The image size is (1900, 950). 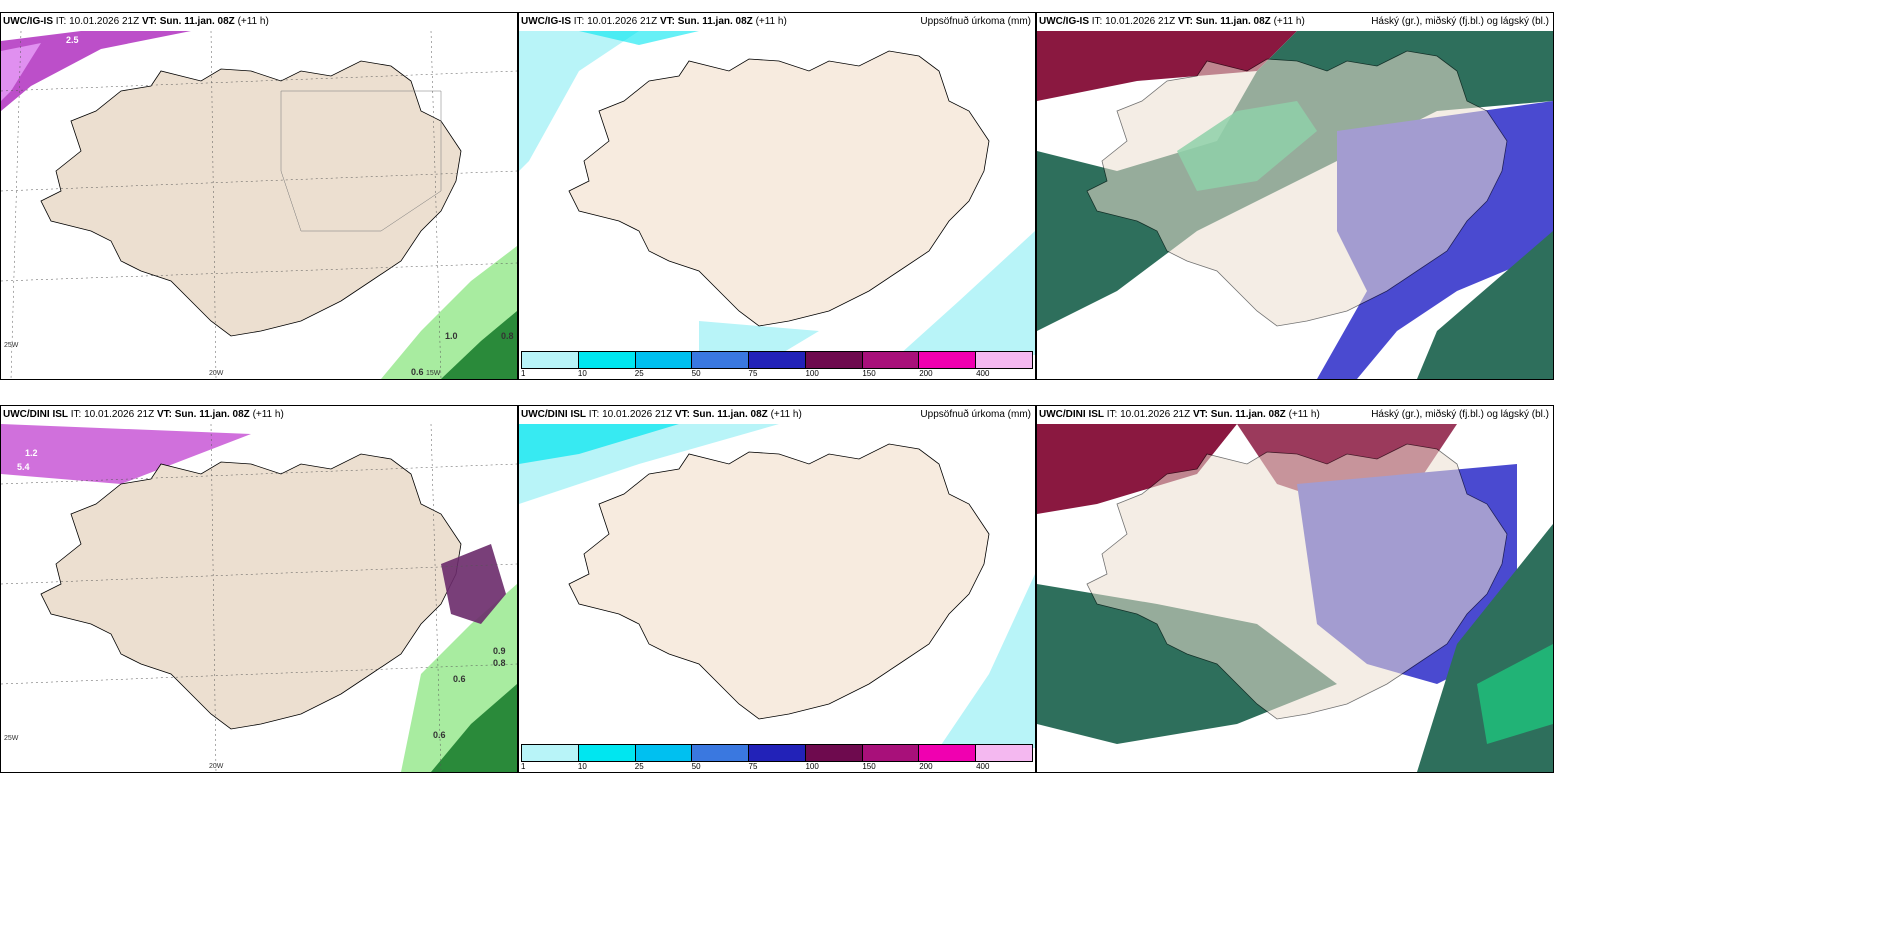 What do you see at coordinates (23, 467) in the screenshot?
I see `wind-value: 5.4` at bounding box center [23, 467].